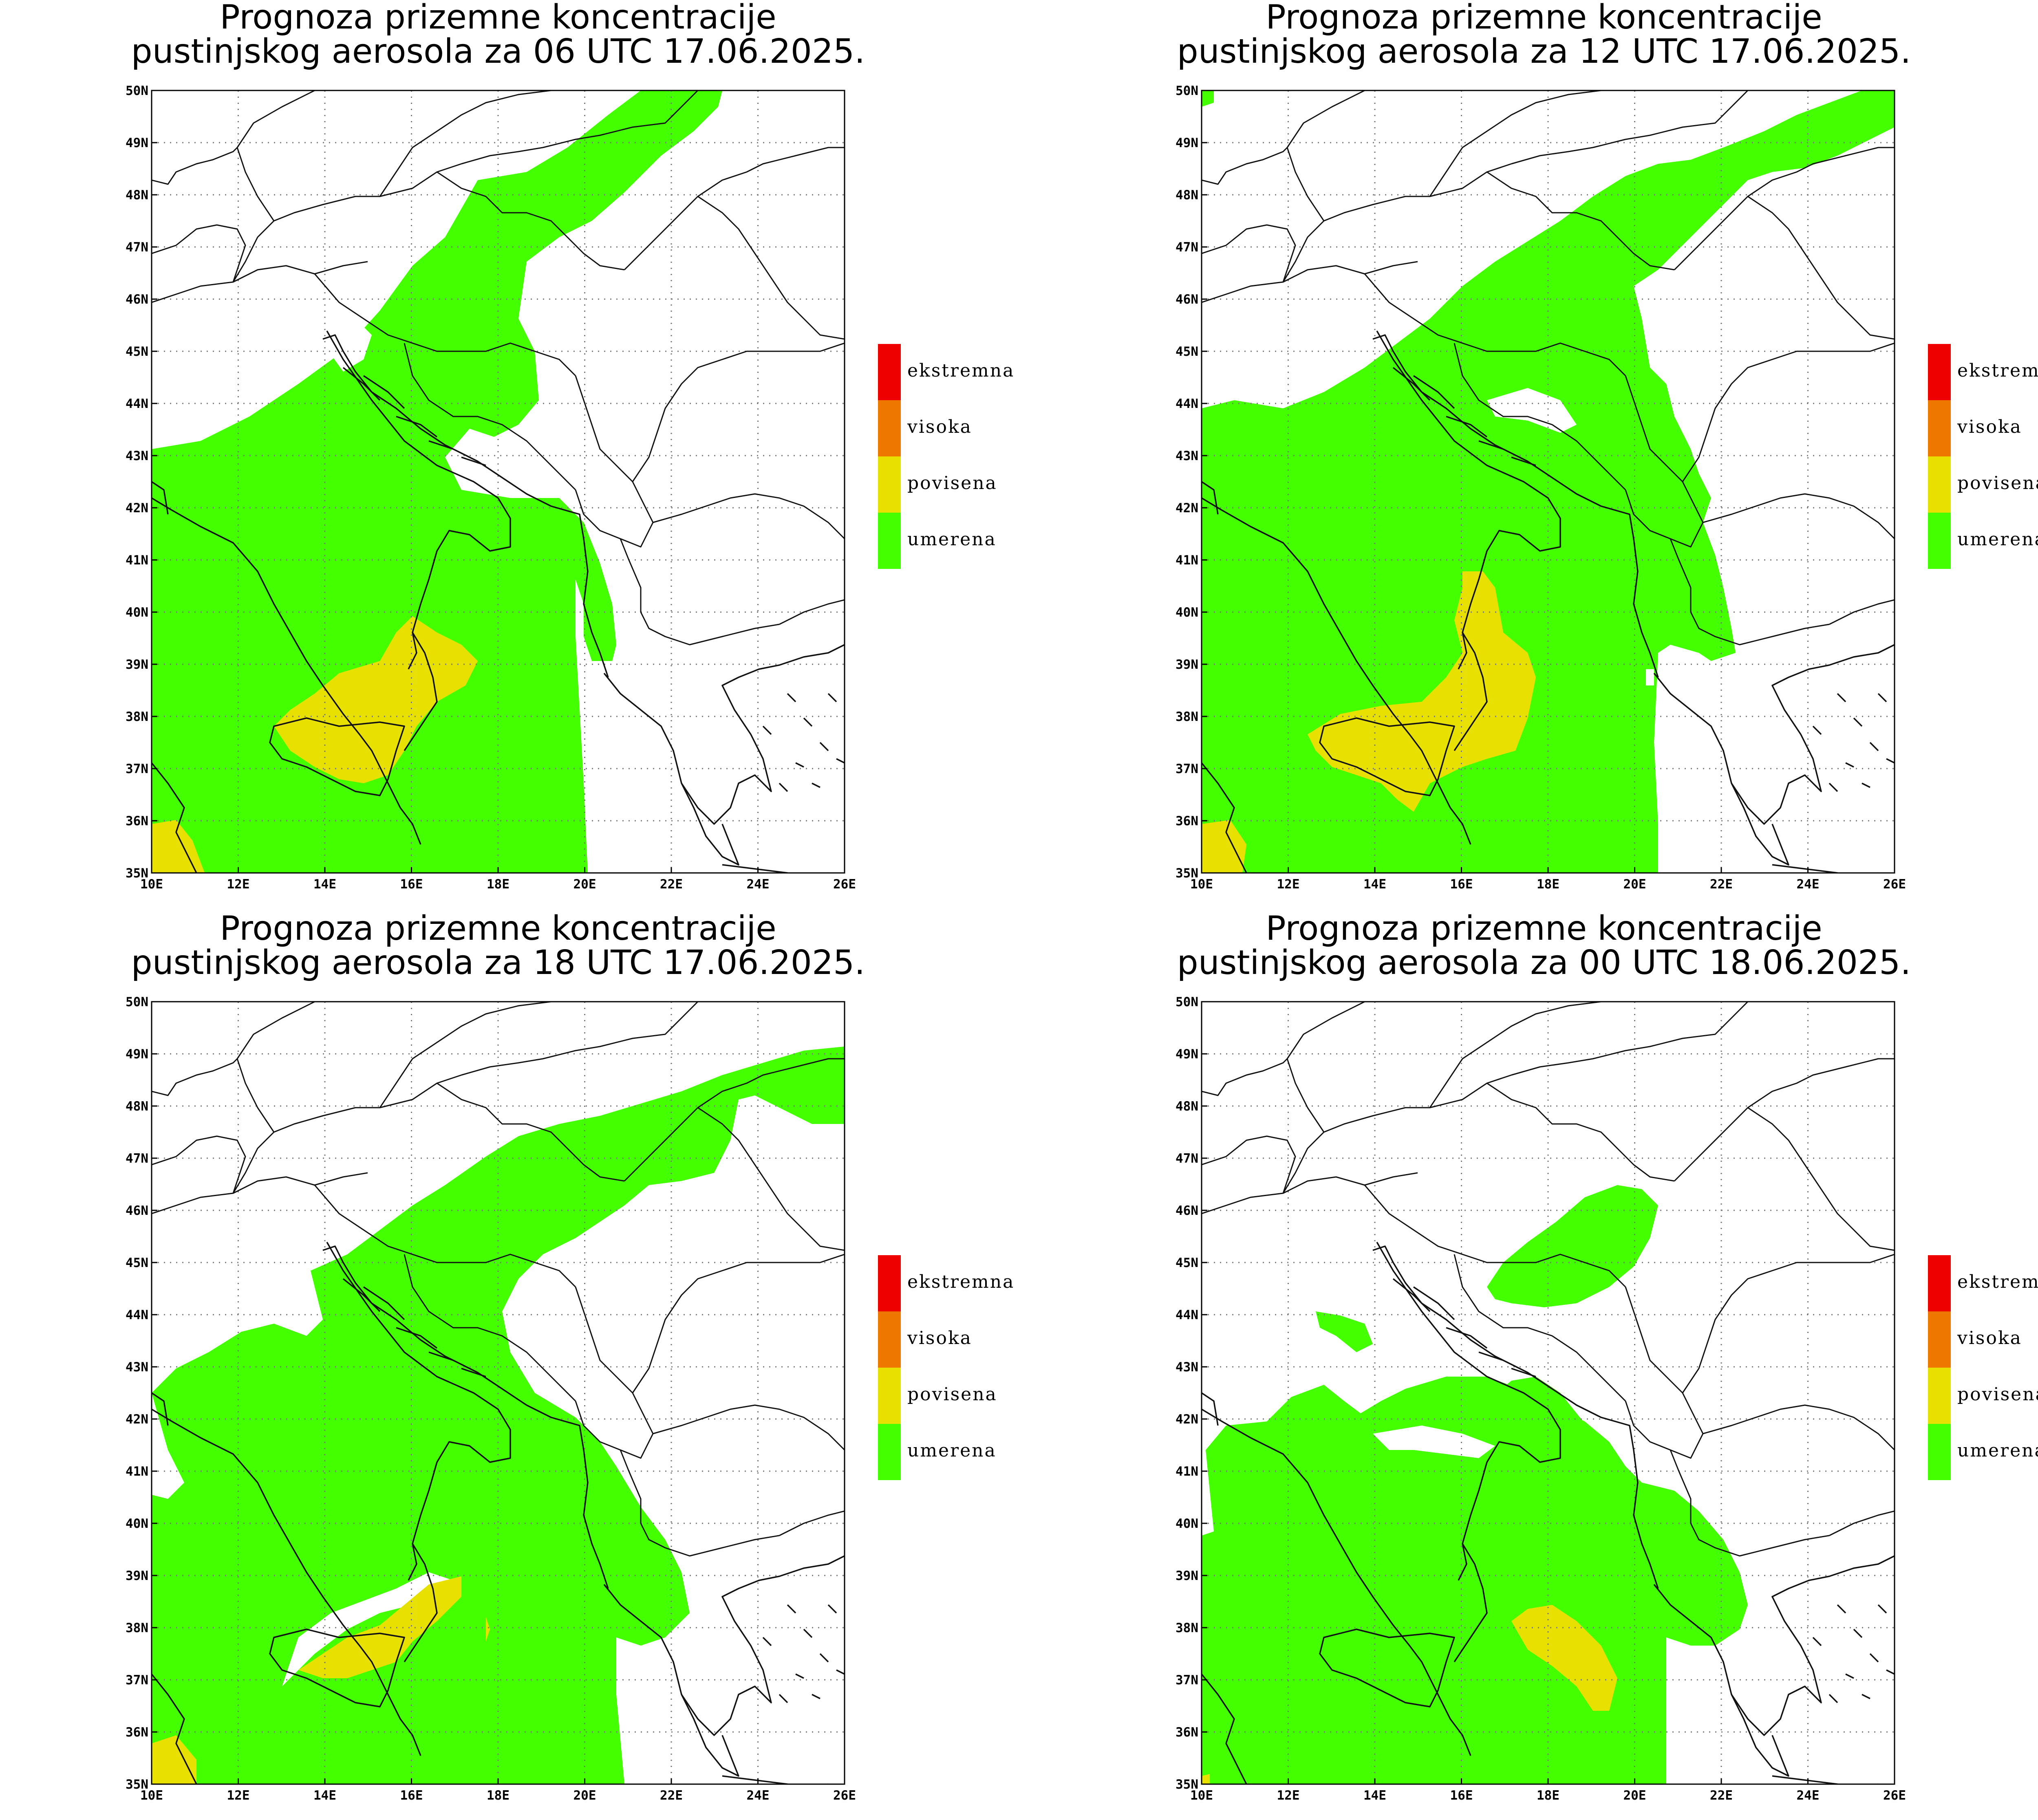  Describe the element at coordinates (137, 1002) in the screenshot. I see `lat-tick-label: 50N` at that location.